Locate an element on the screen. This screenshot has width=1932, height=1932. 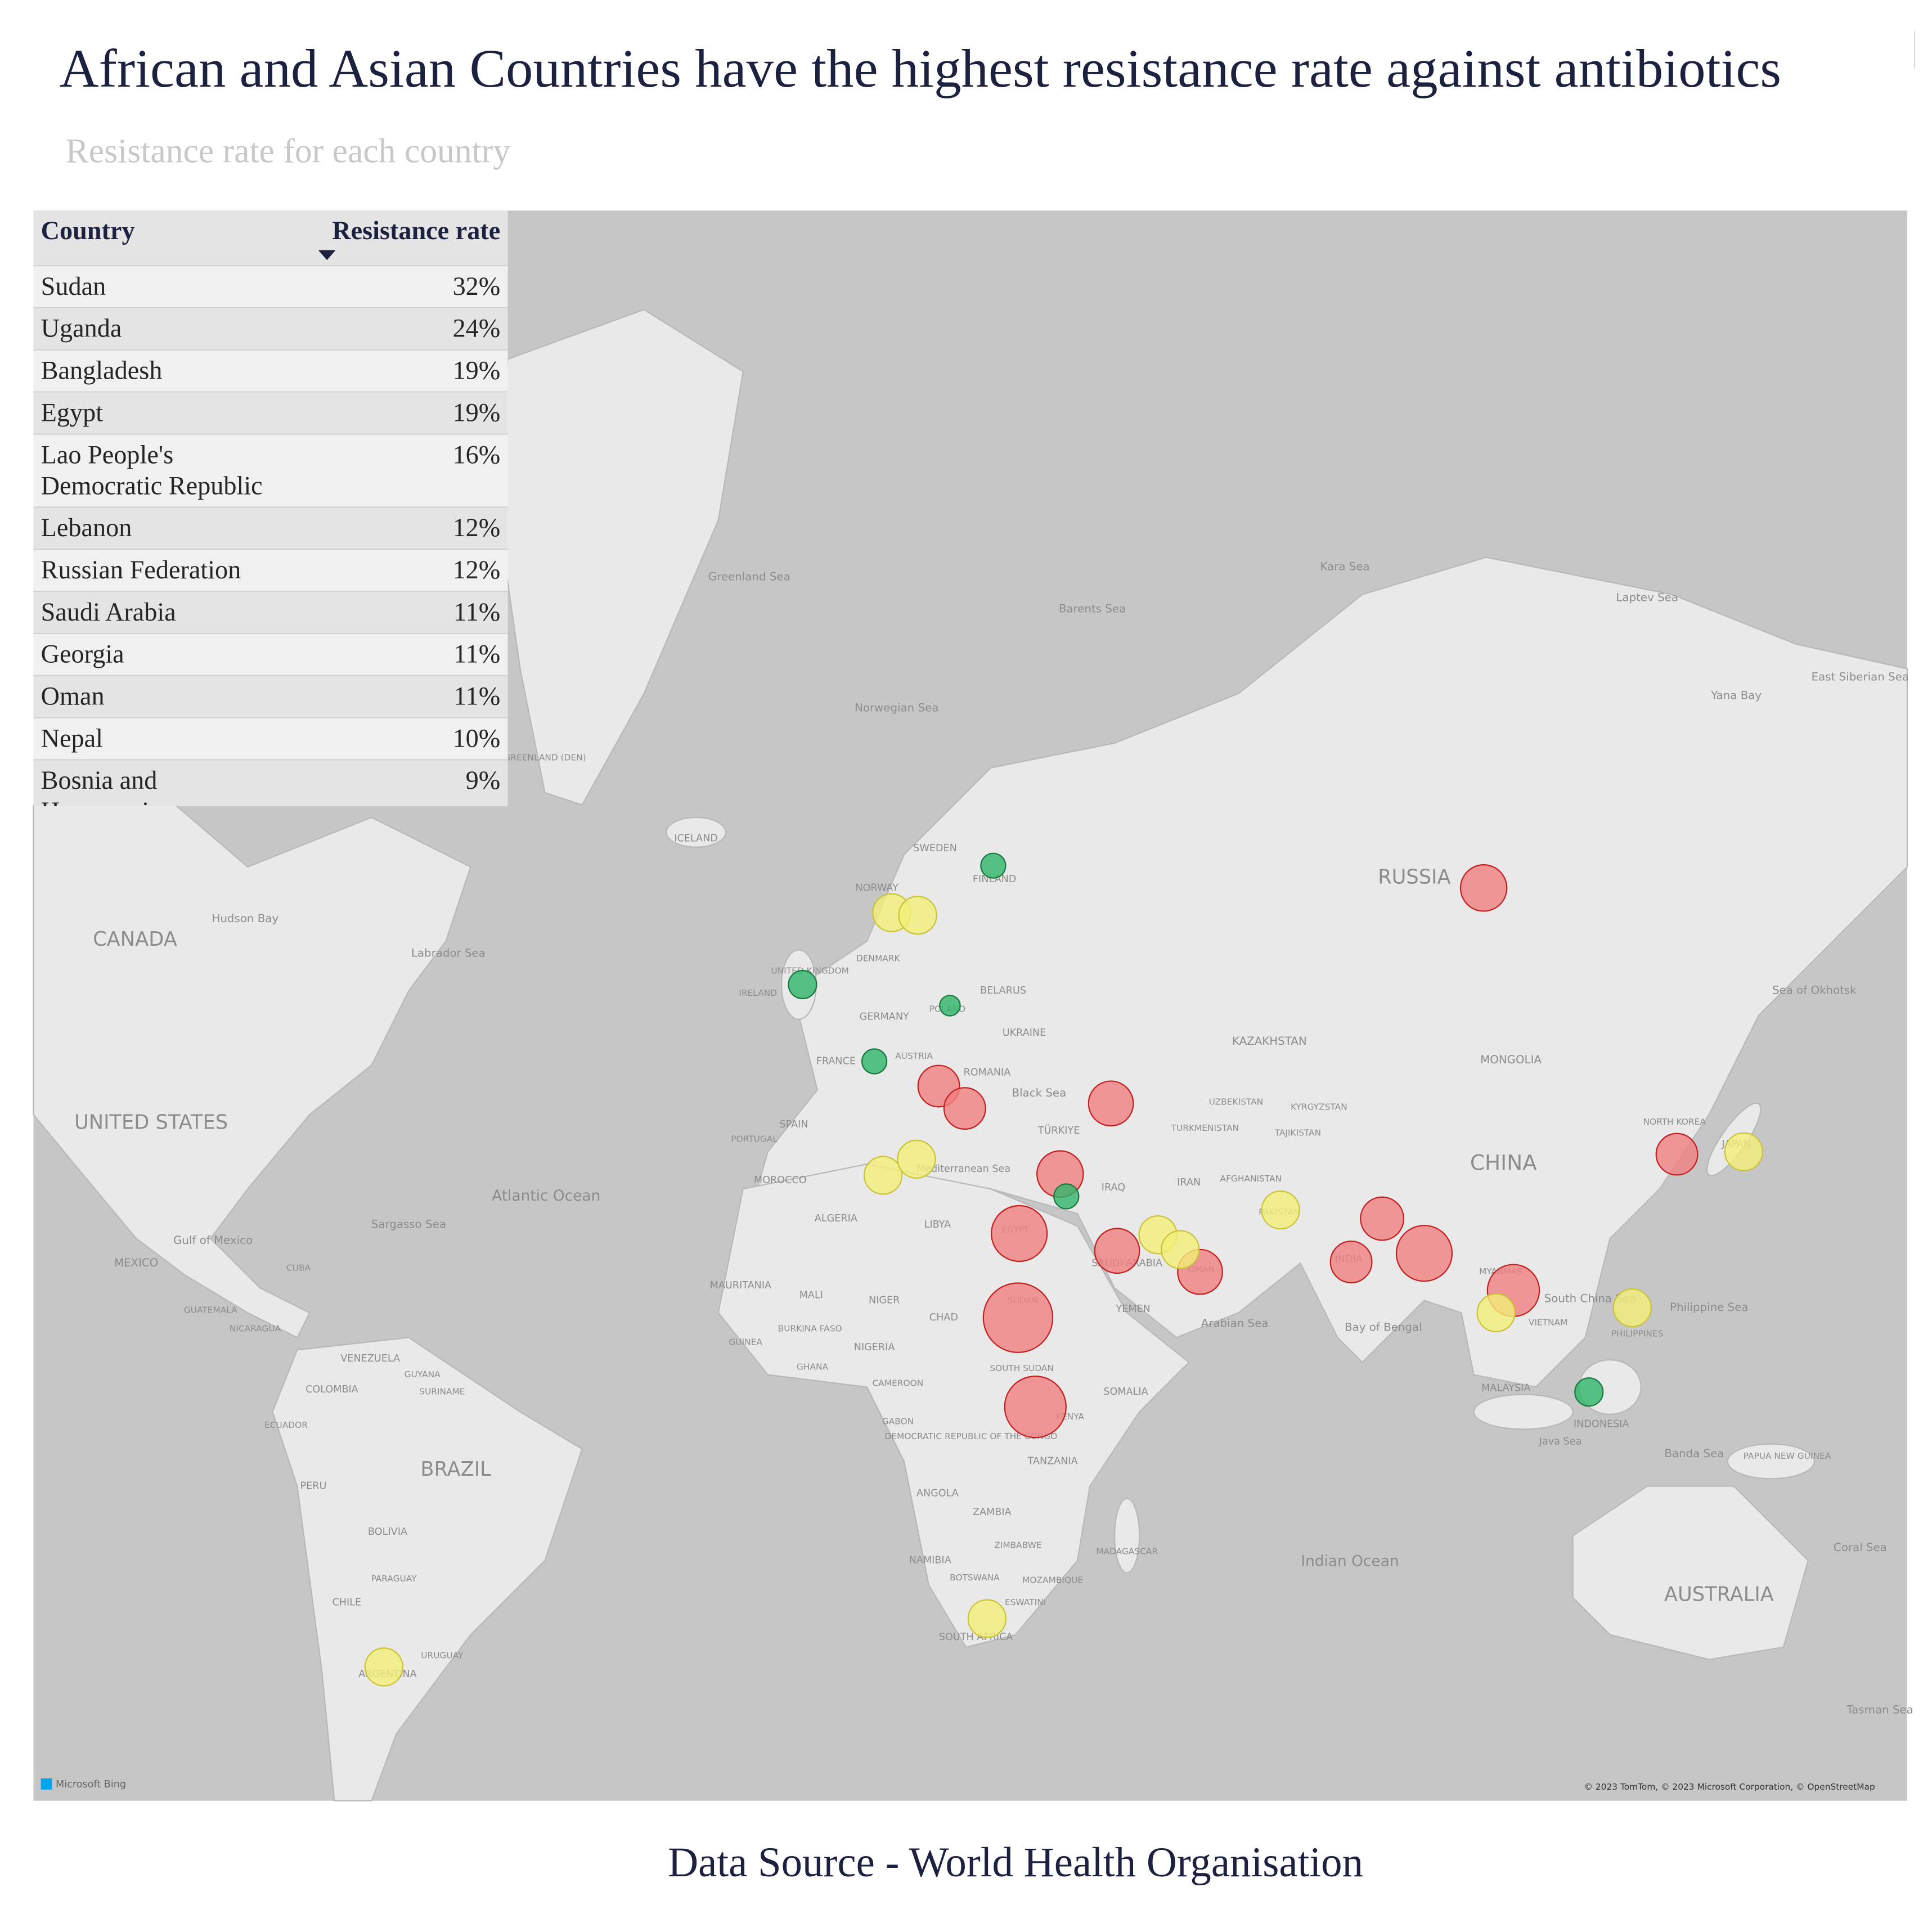
map-label: MADAGASCAR is located at coordinates (1127, 1552).